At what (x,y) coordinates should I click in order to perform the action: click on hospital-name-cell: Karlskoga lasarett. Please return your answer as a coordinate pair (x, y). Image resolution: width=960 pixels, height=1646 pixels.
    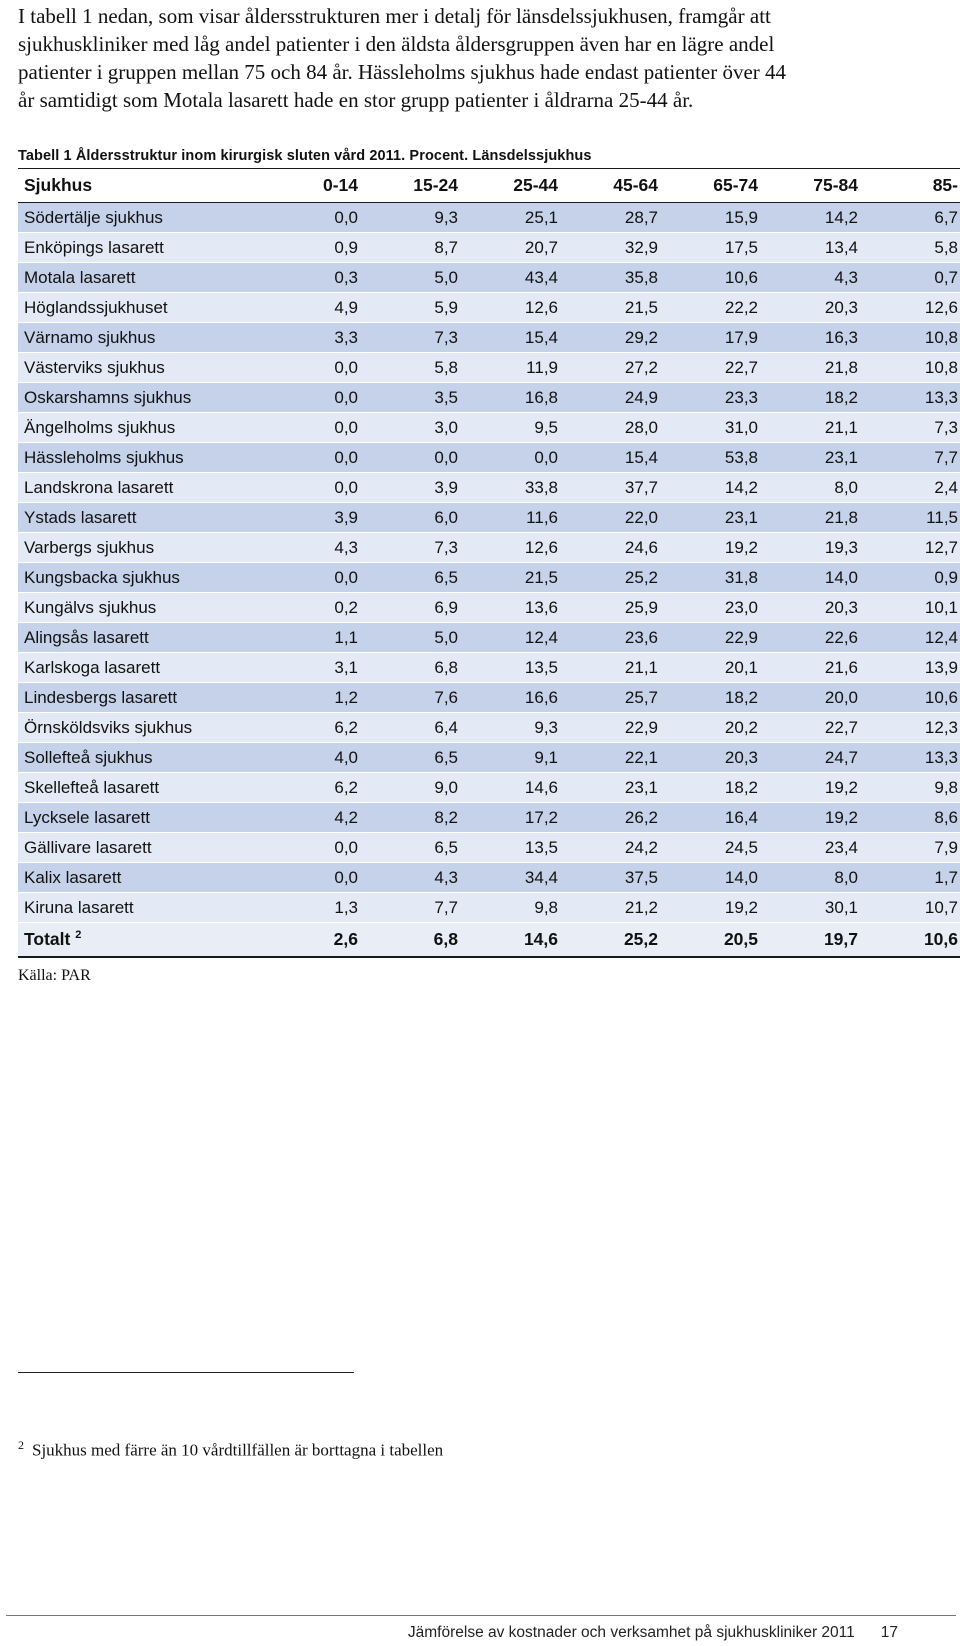
    Looking at the image, I should click on (141, 667).